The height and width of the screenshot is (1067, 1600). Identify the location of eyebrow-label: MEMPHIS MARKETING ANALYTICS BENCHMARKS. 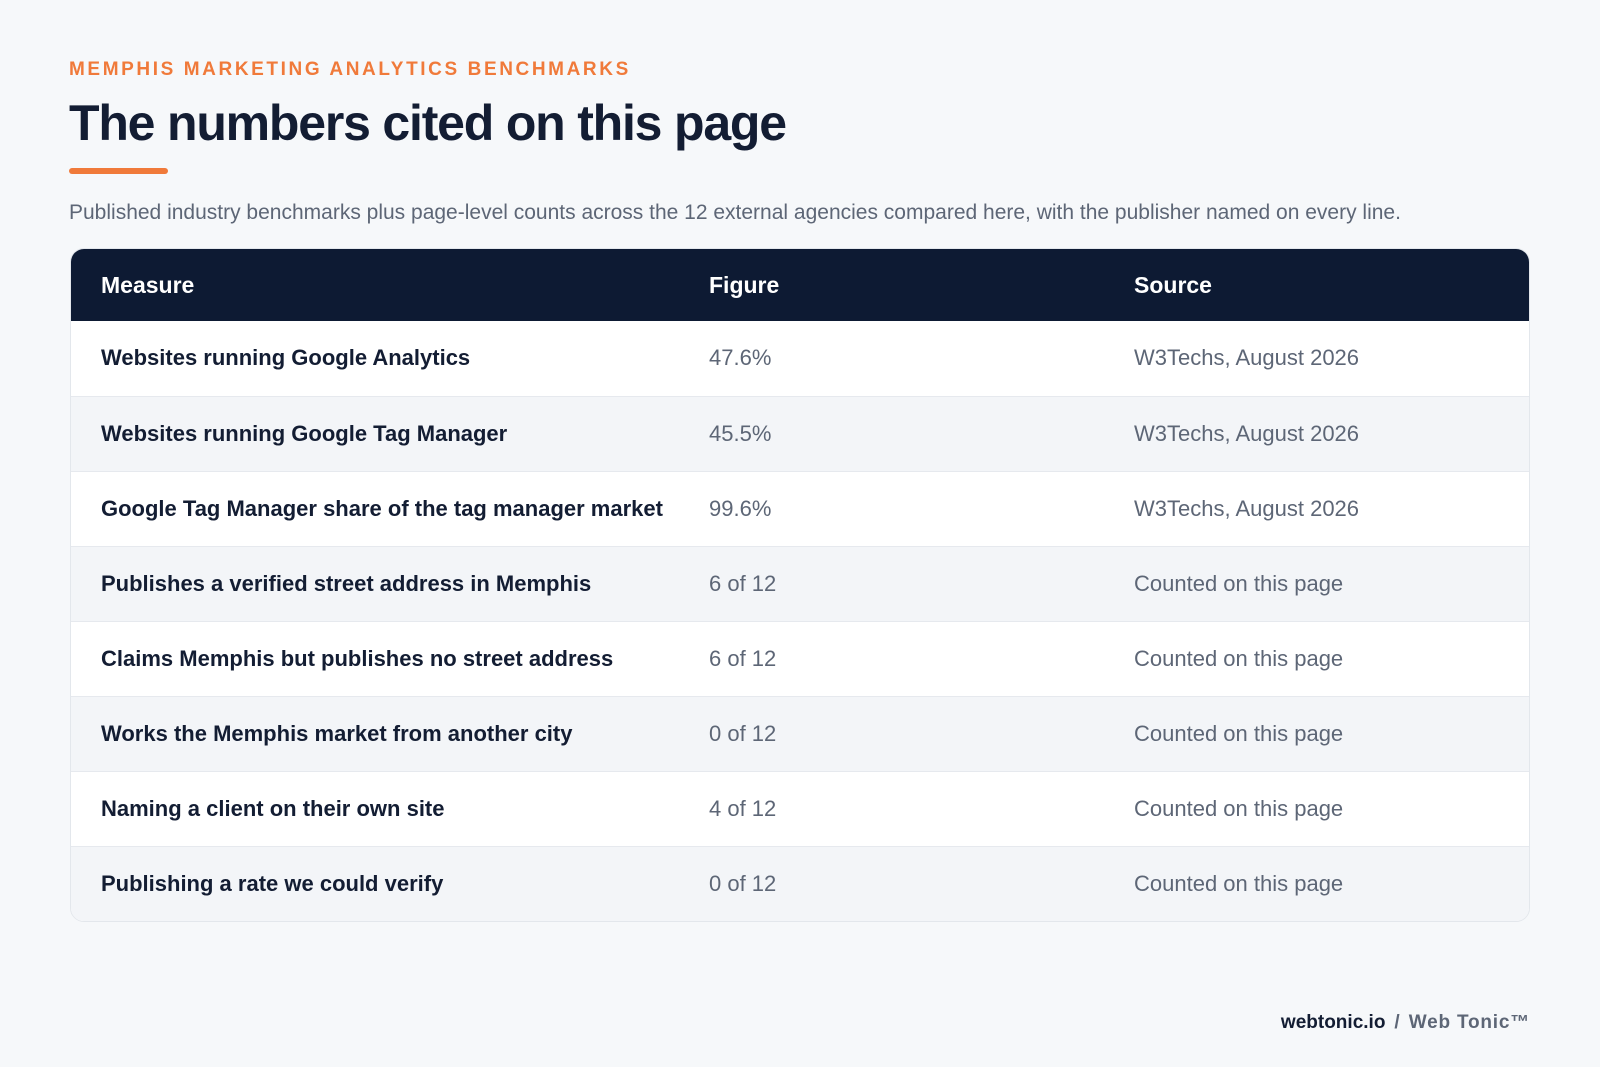
(350, 69).